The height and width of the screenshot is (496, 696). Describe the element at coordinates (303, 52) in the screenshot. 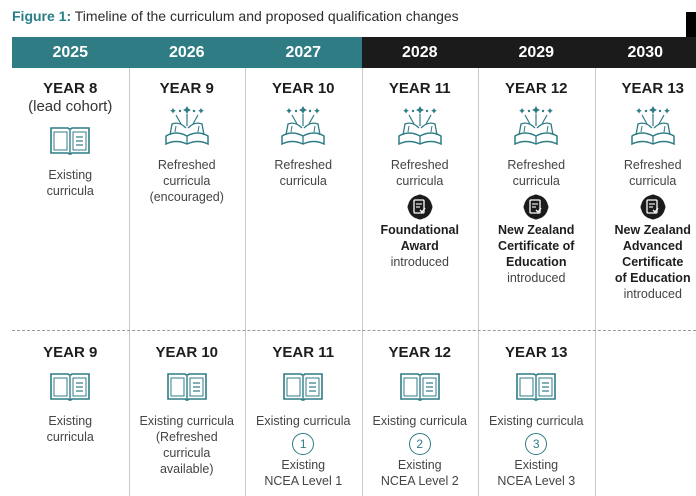

I see `year-header-2027: 2027` at that location.